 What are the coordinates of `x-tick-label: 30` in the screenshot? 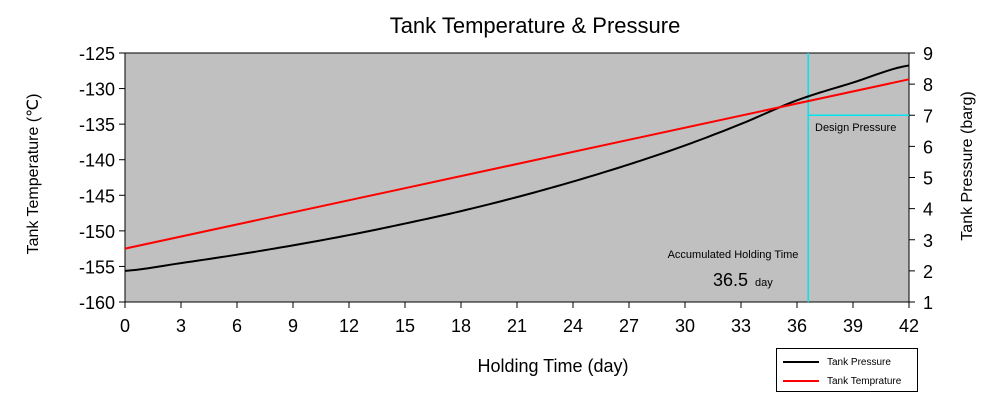 It's located at (685, 326).